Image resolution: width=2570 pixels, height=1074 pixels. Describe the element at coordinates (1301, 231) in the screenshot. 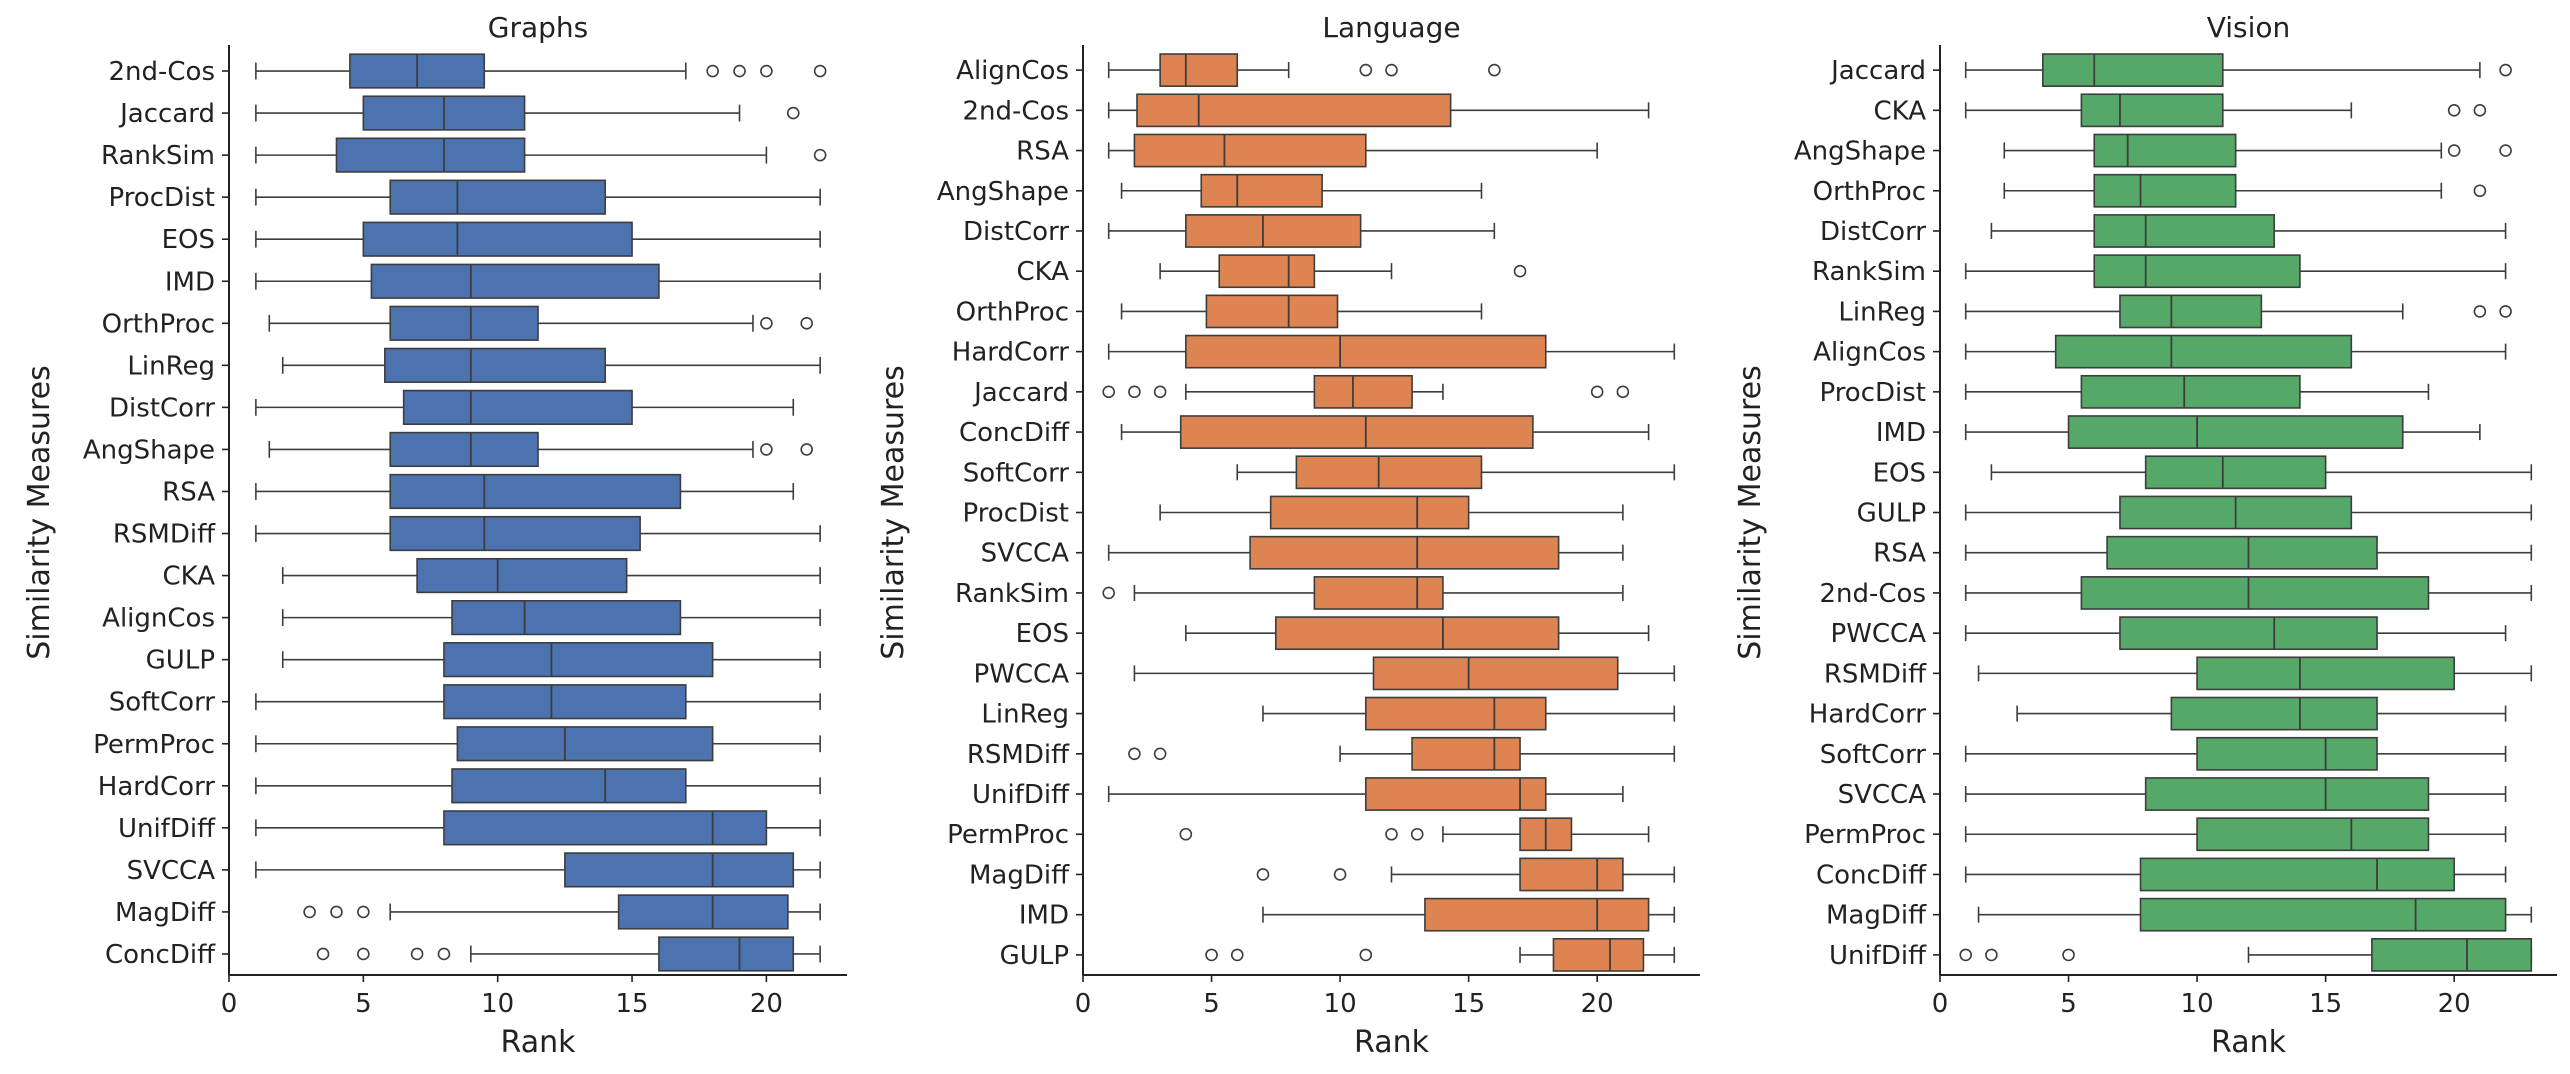

I see `box-distcorr` at that location.